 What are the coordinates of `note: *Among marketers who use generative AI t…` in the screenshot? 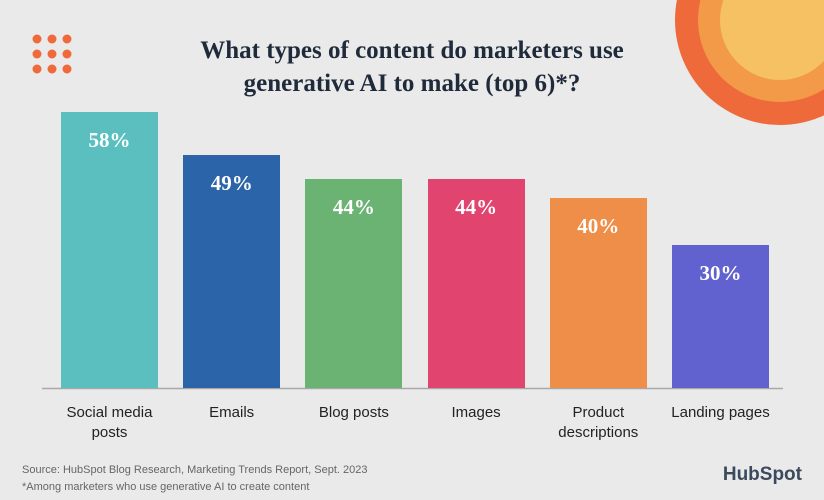 It's located at (166, 487).